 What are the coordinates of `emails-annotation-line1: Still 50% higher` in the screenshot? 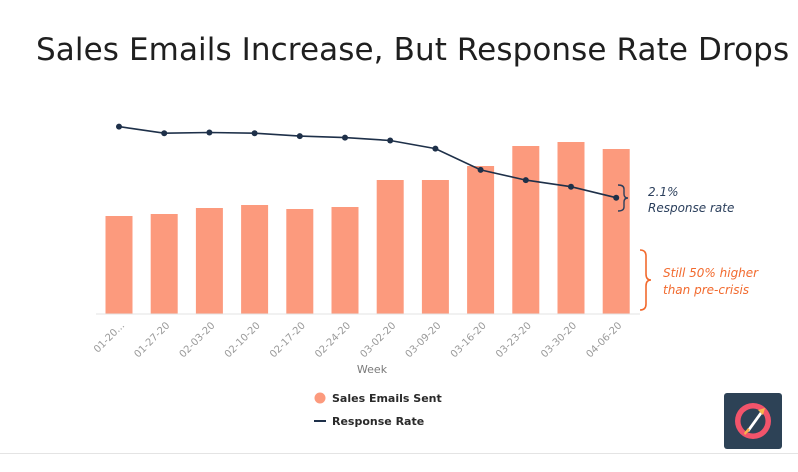 It's located at (711, 273).